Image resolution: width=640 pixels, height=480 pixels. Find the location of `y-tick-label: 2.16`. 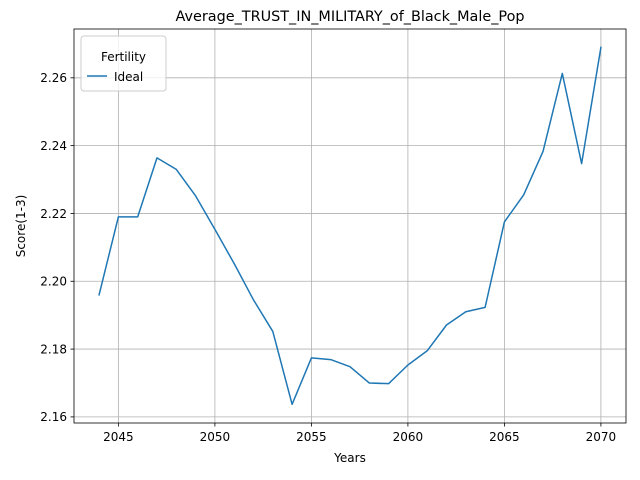

y-tick-label: 2.16 is located at coordinates (53, 417).